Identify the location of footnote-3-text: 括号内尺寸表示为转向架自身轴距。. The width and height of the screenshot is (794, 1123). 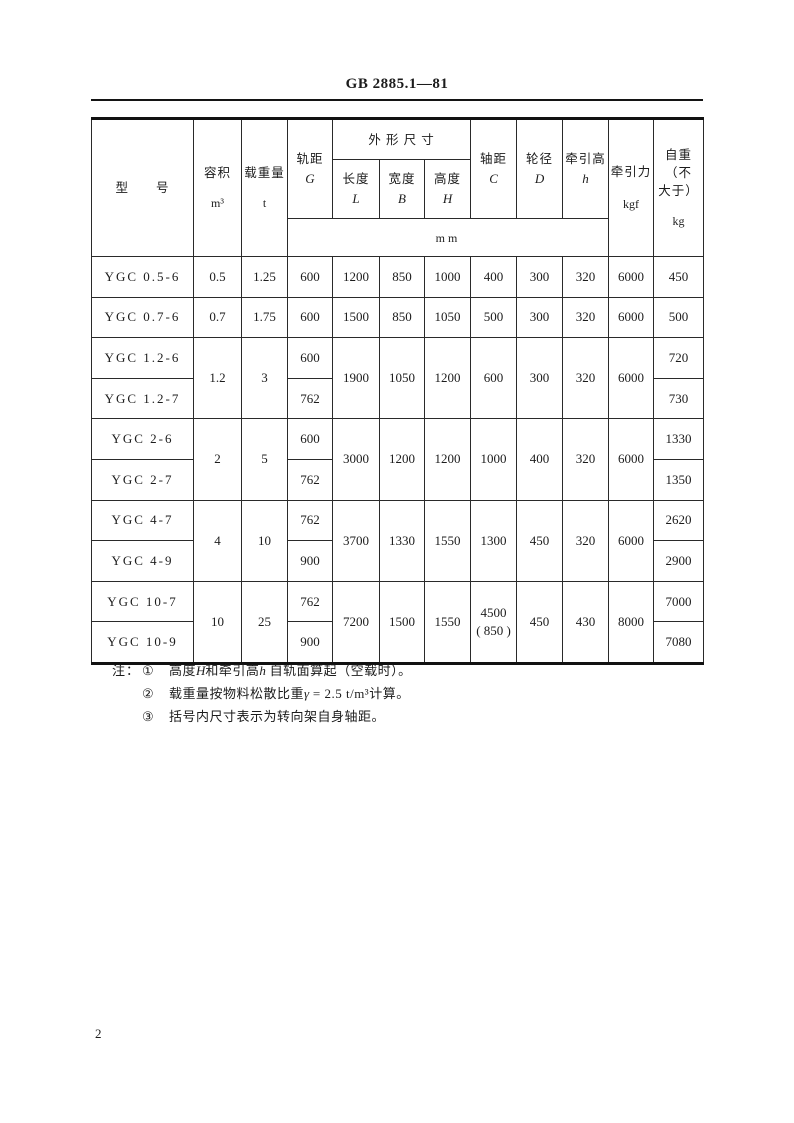
(277, 716).